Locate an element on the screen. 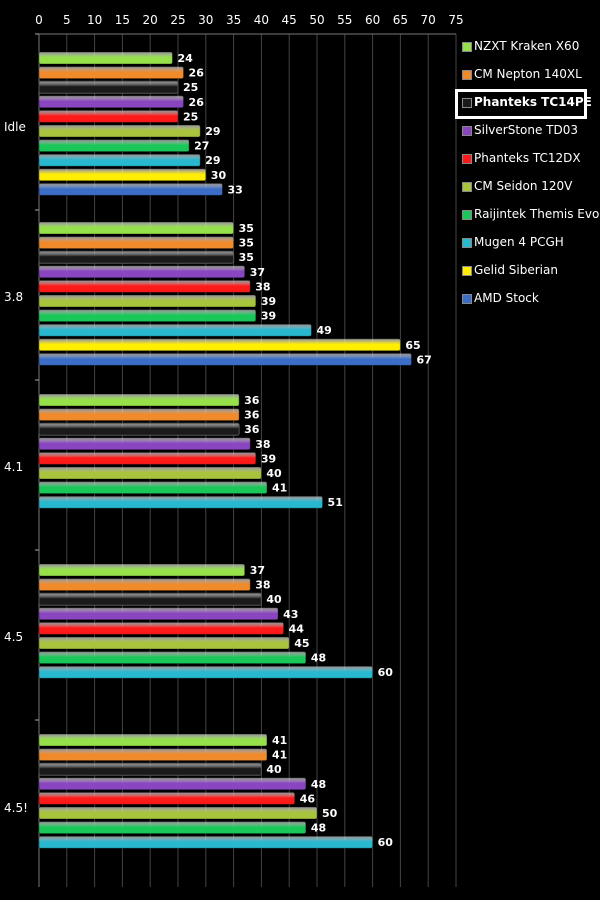 This screenshot has width=600, height=900. x-tick-label: 60 is located at coordinates (372, 20).